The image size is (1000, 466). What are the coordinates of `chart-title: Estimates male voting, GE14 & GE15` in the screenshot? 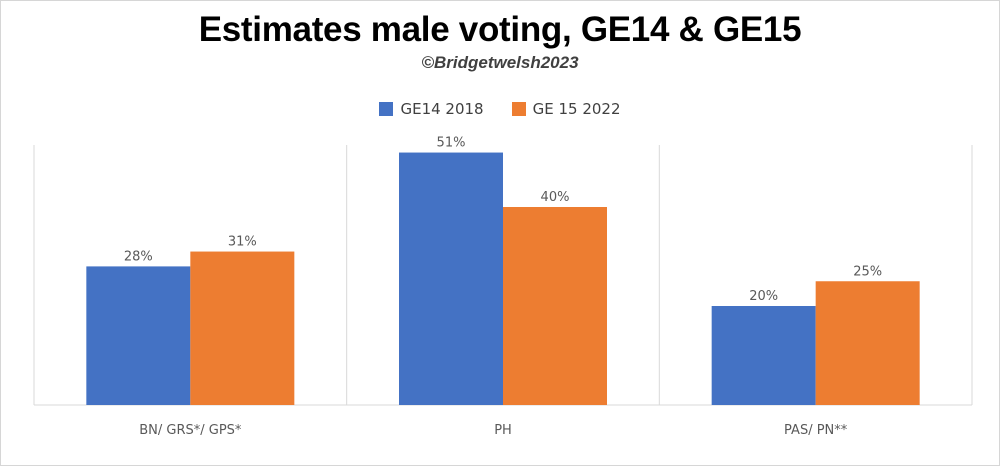 It's located at (500, 29).